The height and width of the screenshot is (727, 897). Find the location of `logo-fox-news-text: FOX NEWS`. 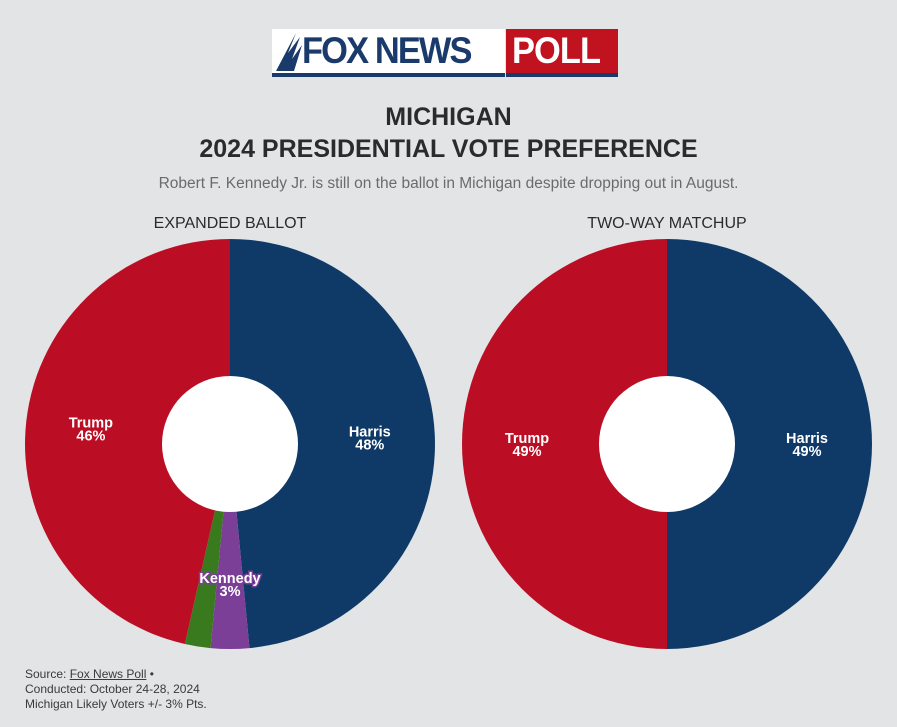

logo-fox-news-text: FOX NEWS is located at coordinates (387, 50).